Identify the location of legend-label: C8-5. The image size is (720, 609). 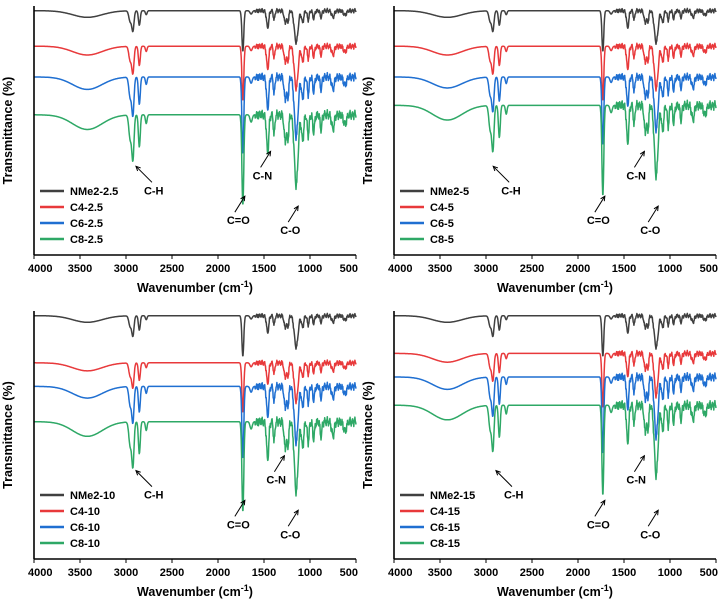
(442, 240).